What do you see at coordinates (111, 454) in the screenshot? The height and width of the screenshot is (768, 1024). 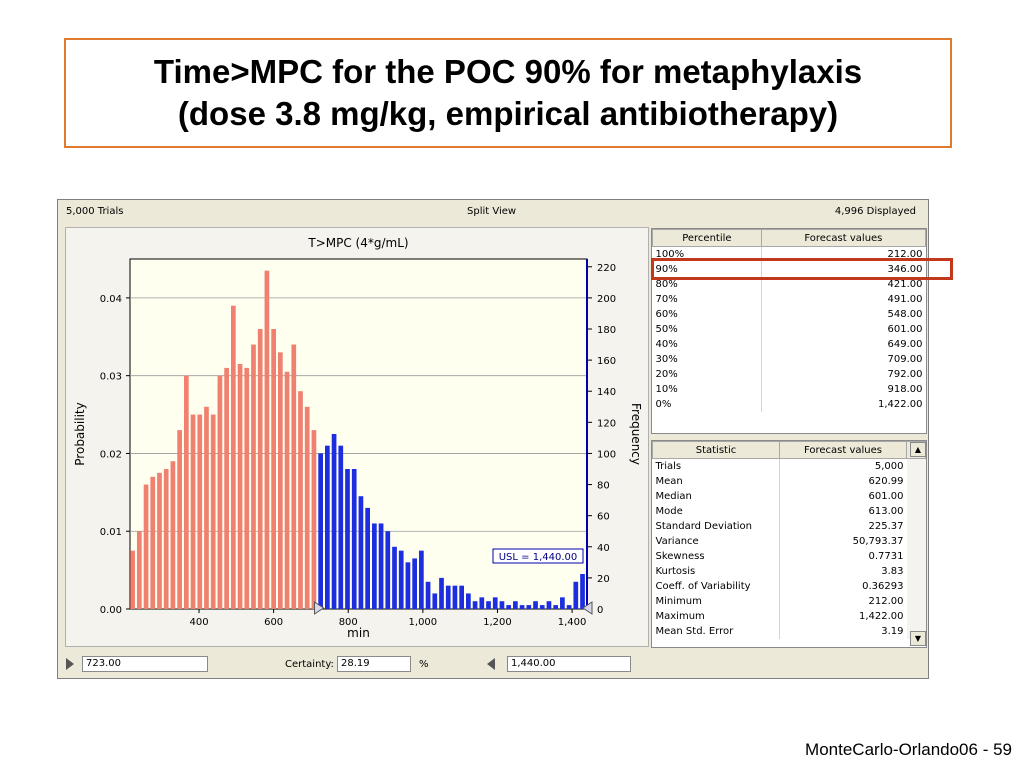 I see `y-tick-label: 0.02` at bounding box center [111, 454].